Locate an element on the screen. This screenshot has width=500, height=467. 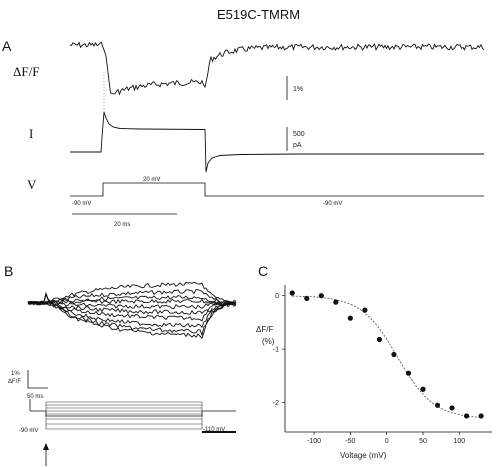
protocol-holding-label: -90 mV is located at coordinates (28, 431).